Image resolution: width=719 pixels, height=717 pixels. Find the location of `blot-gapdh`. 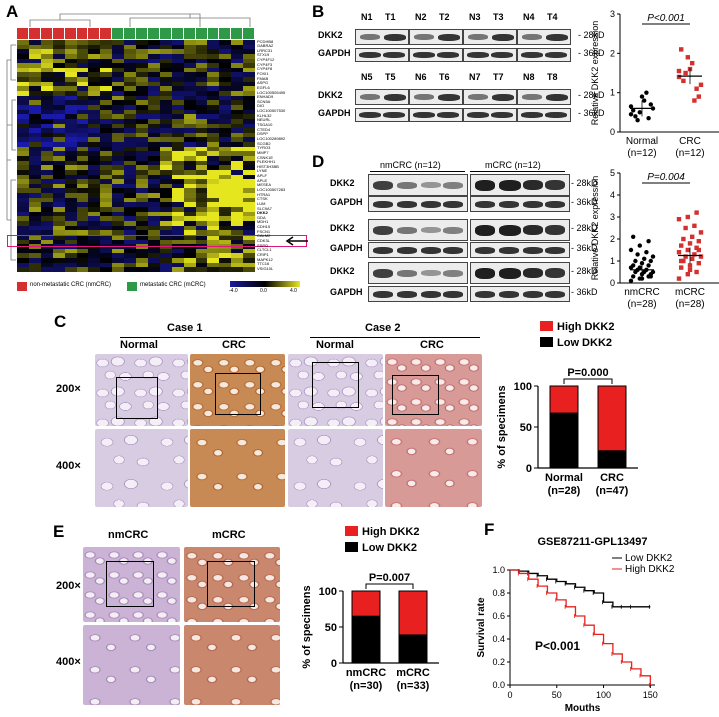

blot-gapdh is located at coordinates (490, 115).